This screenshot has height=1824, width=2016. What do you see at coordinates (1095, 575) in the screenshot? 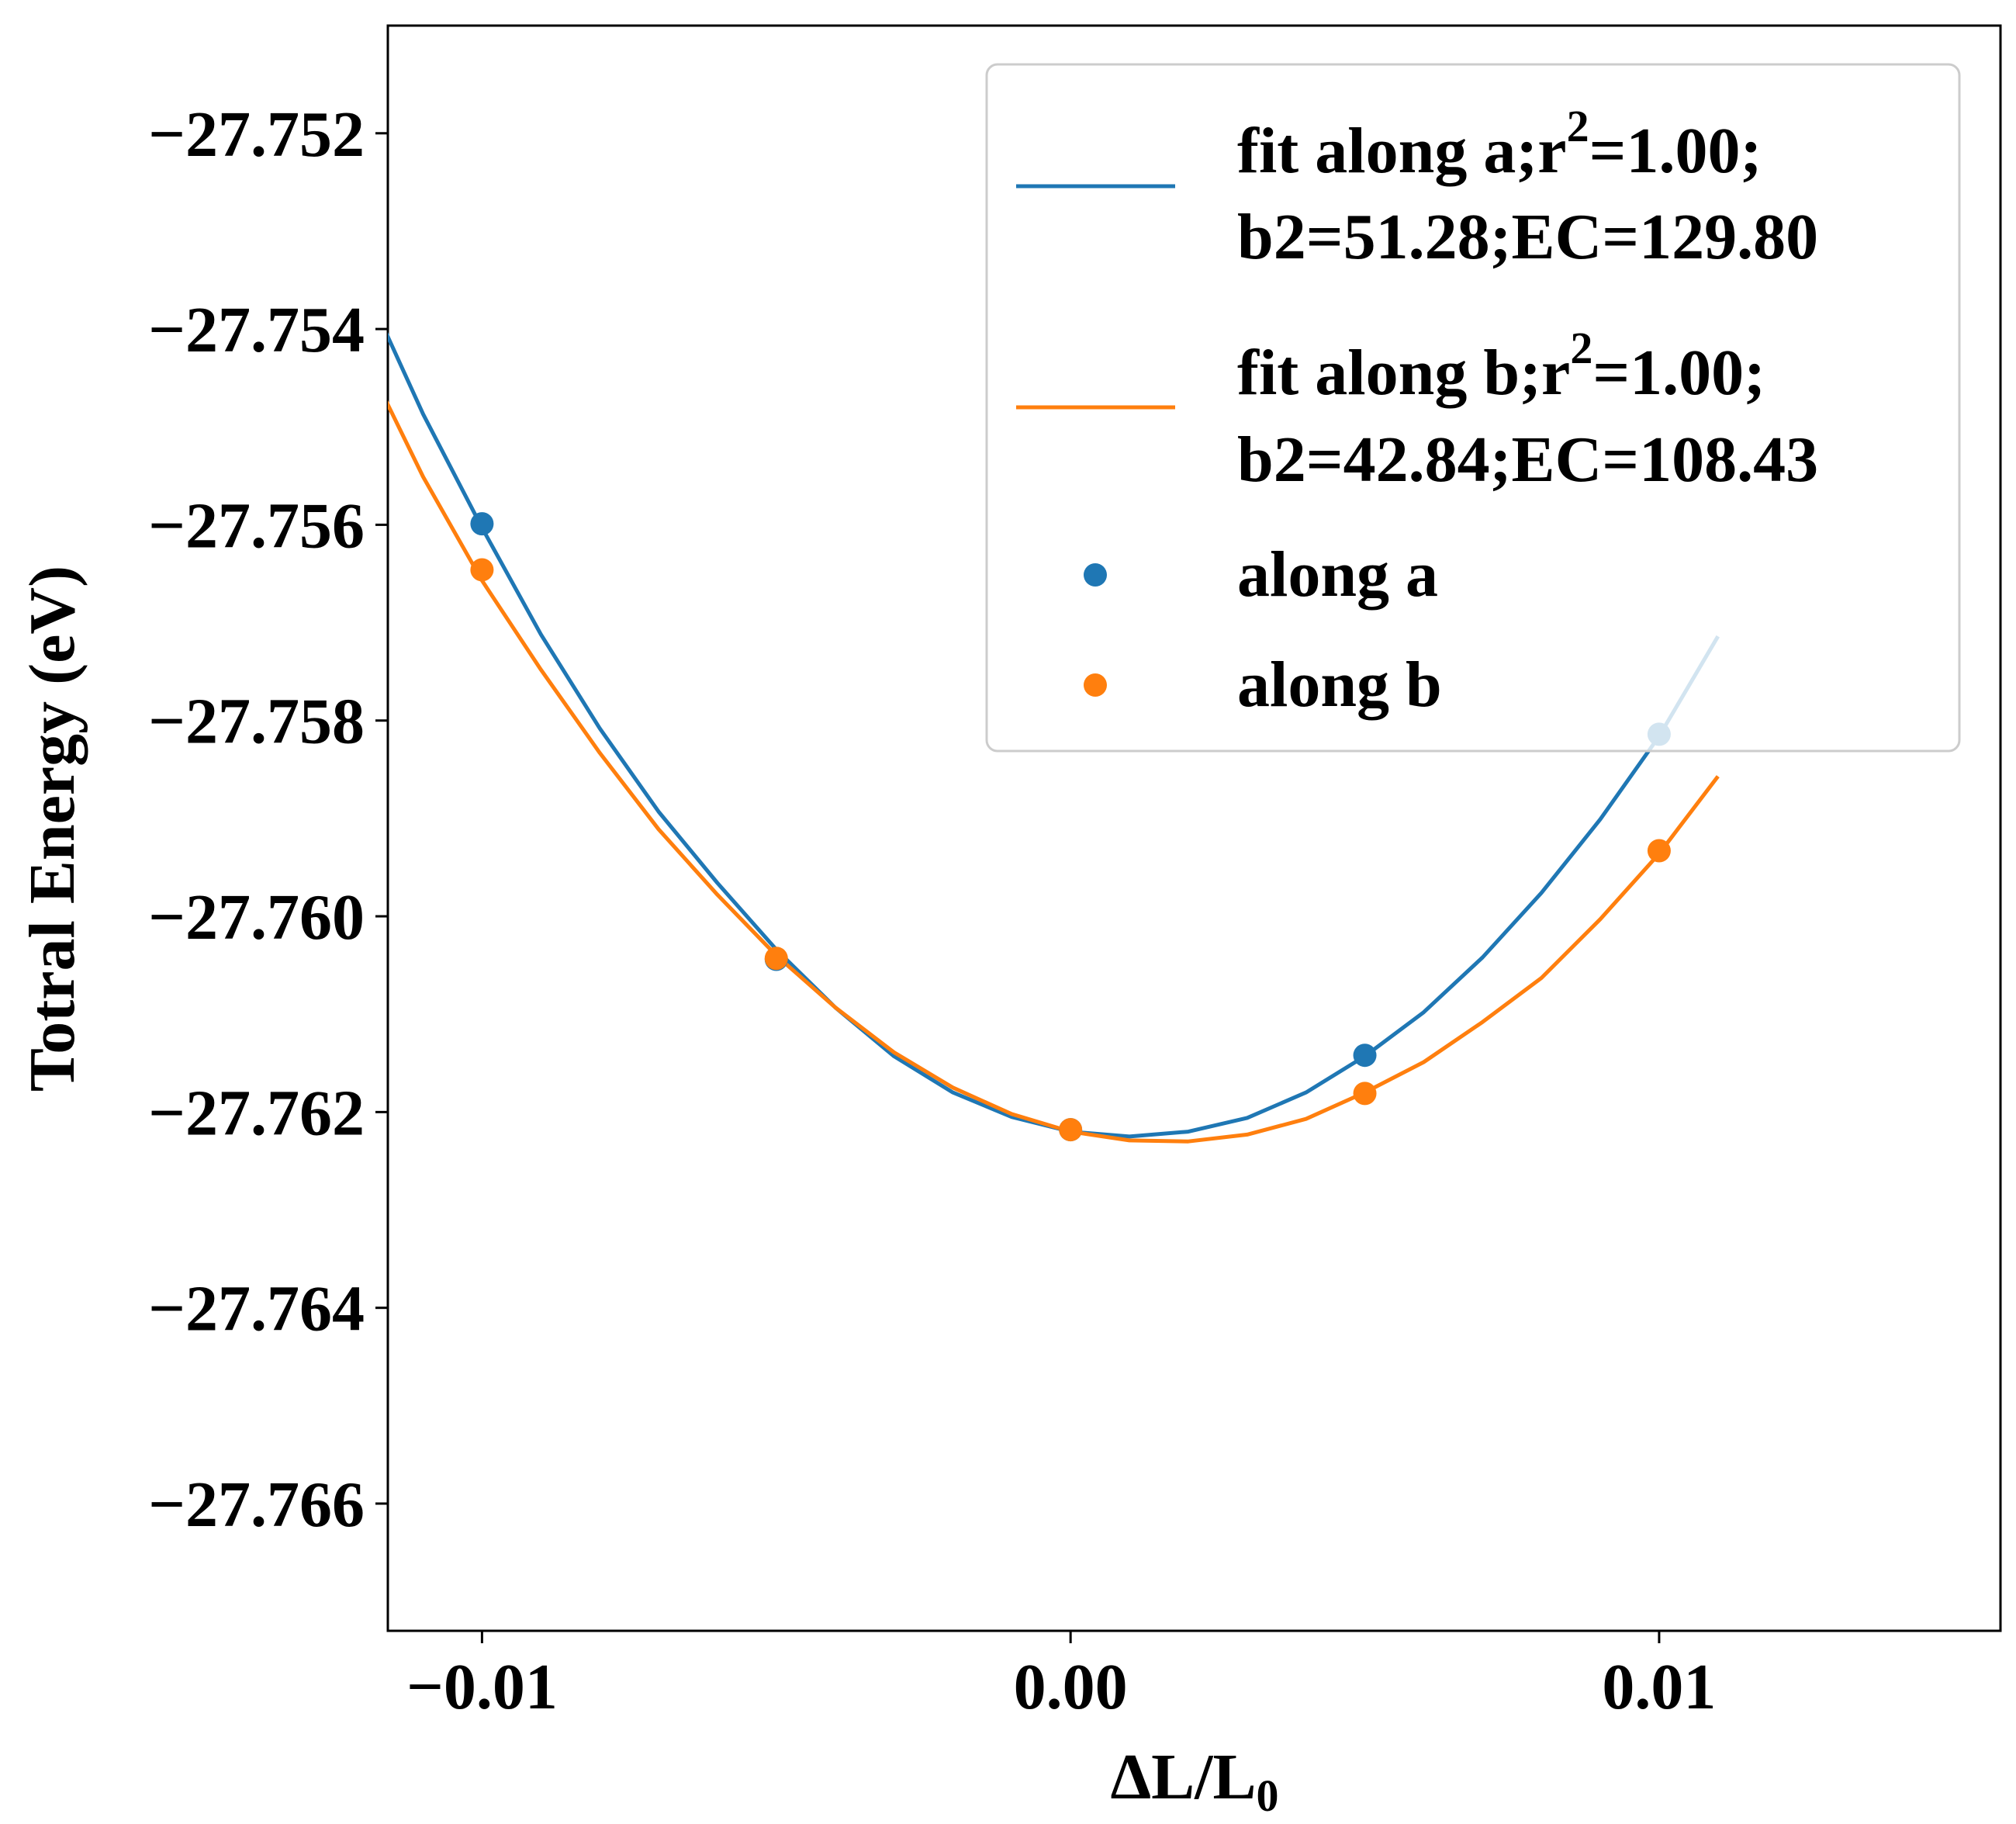
I see `legend-marker-along-a` at bounding box center [1095, 575].